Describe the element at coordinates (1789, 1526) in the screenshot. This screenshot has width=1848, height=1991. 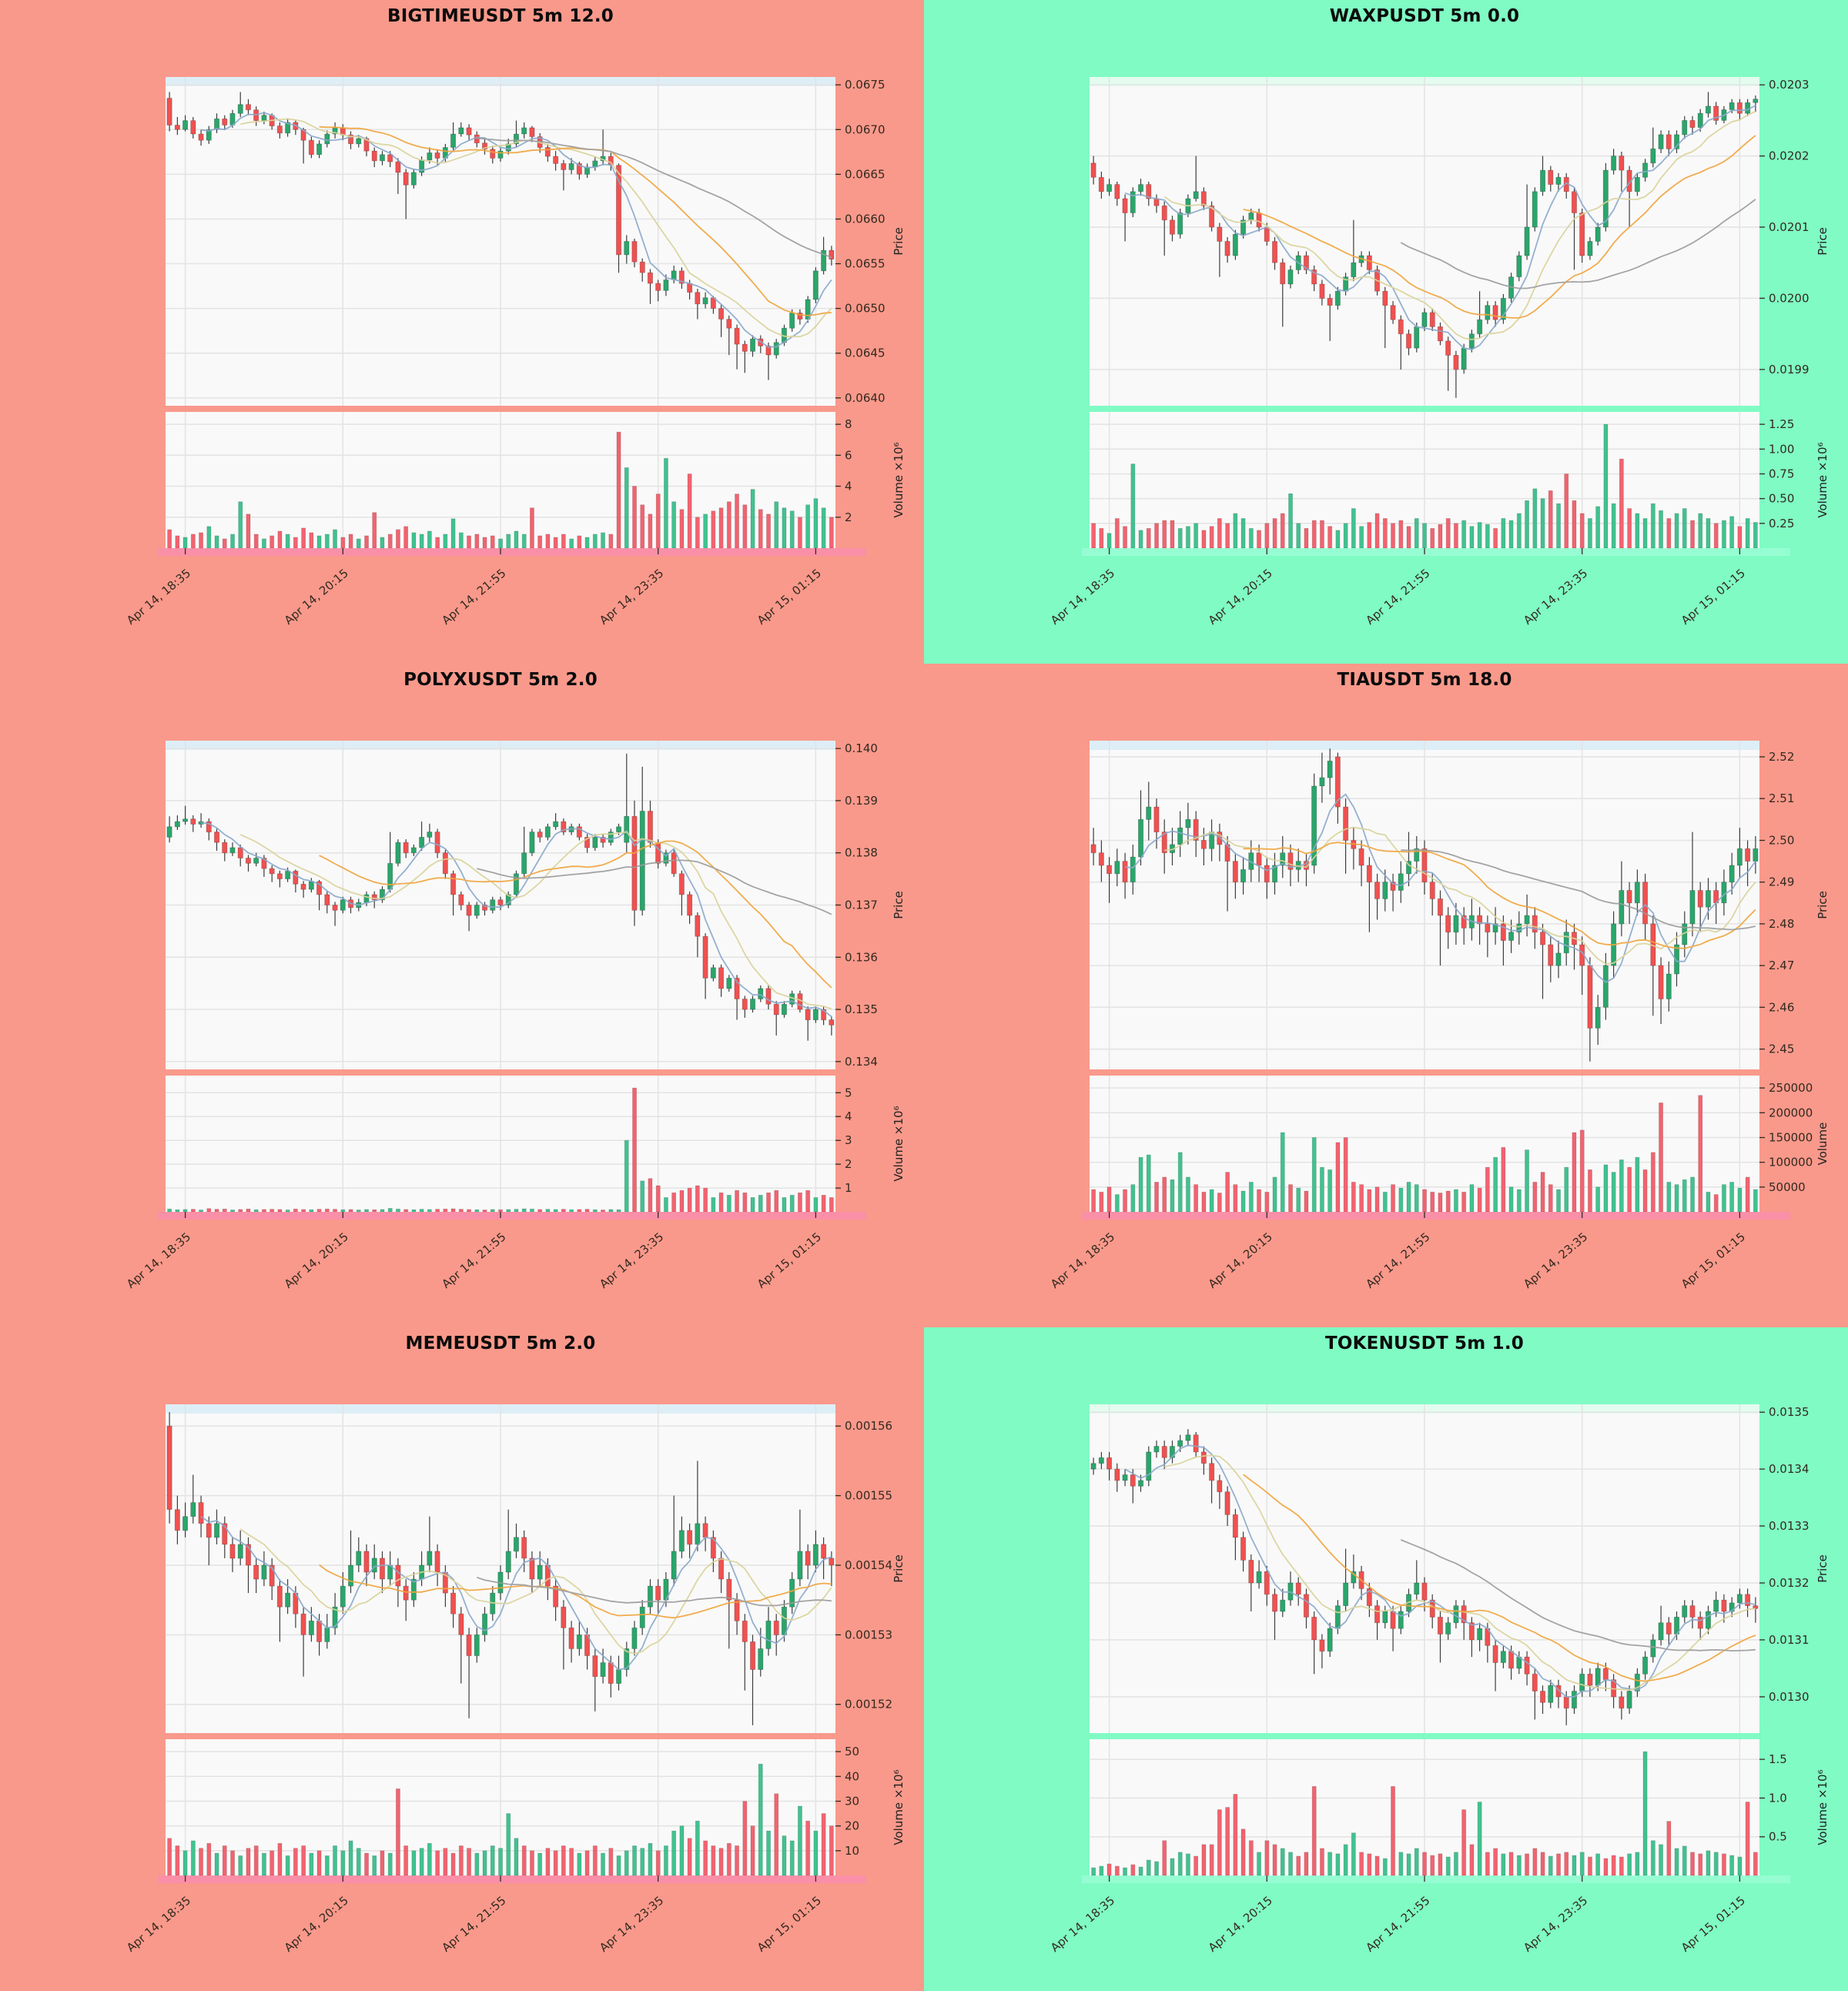
I see `svg-text: 0.0133` at that location.